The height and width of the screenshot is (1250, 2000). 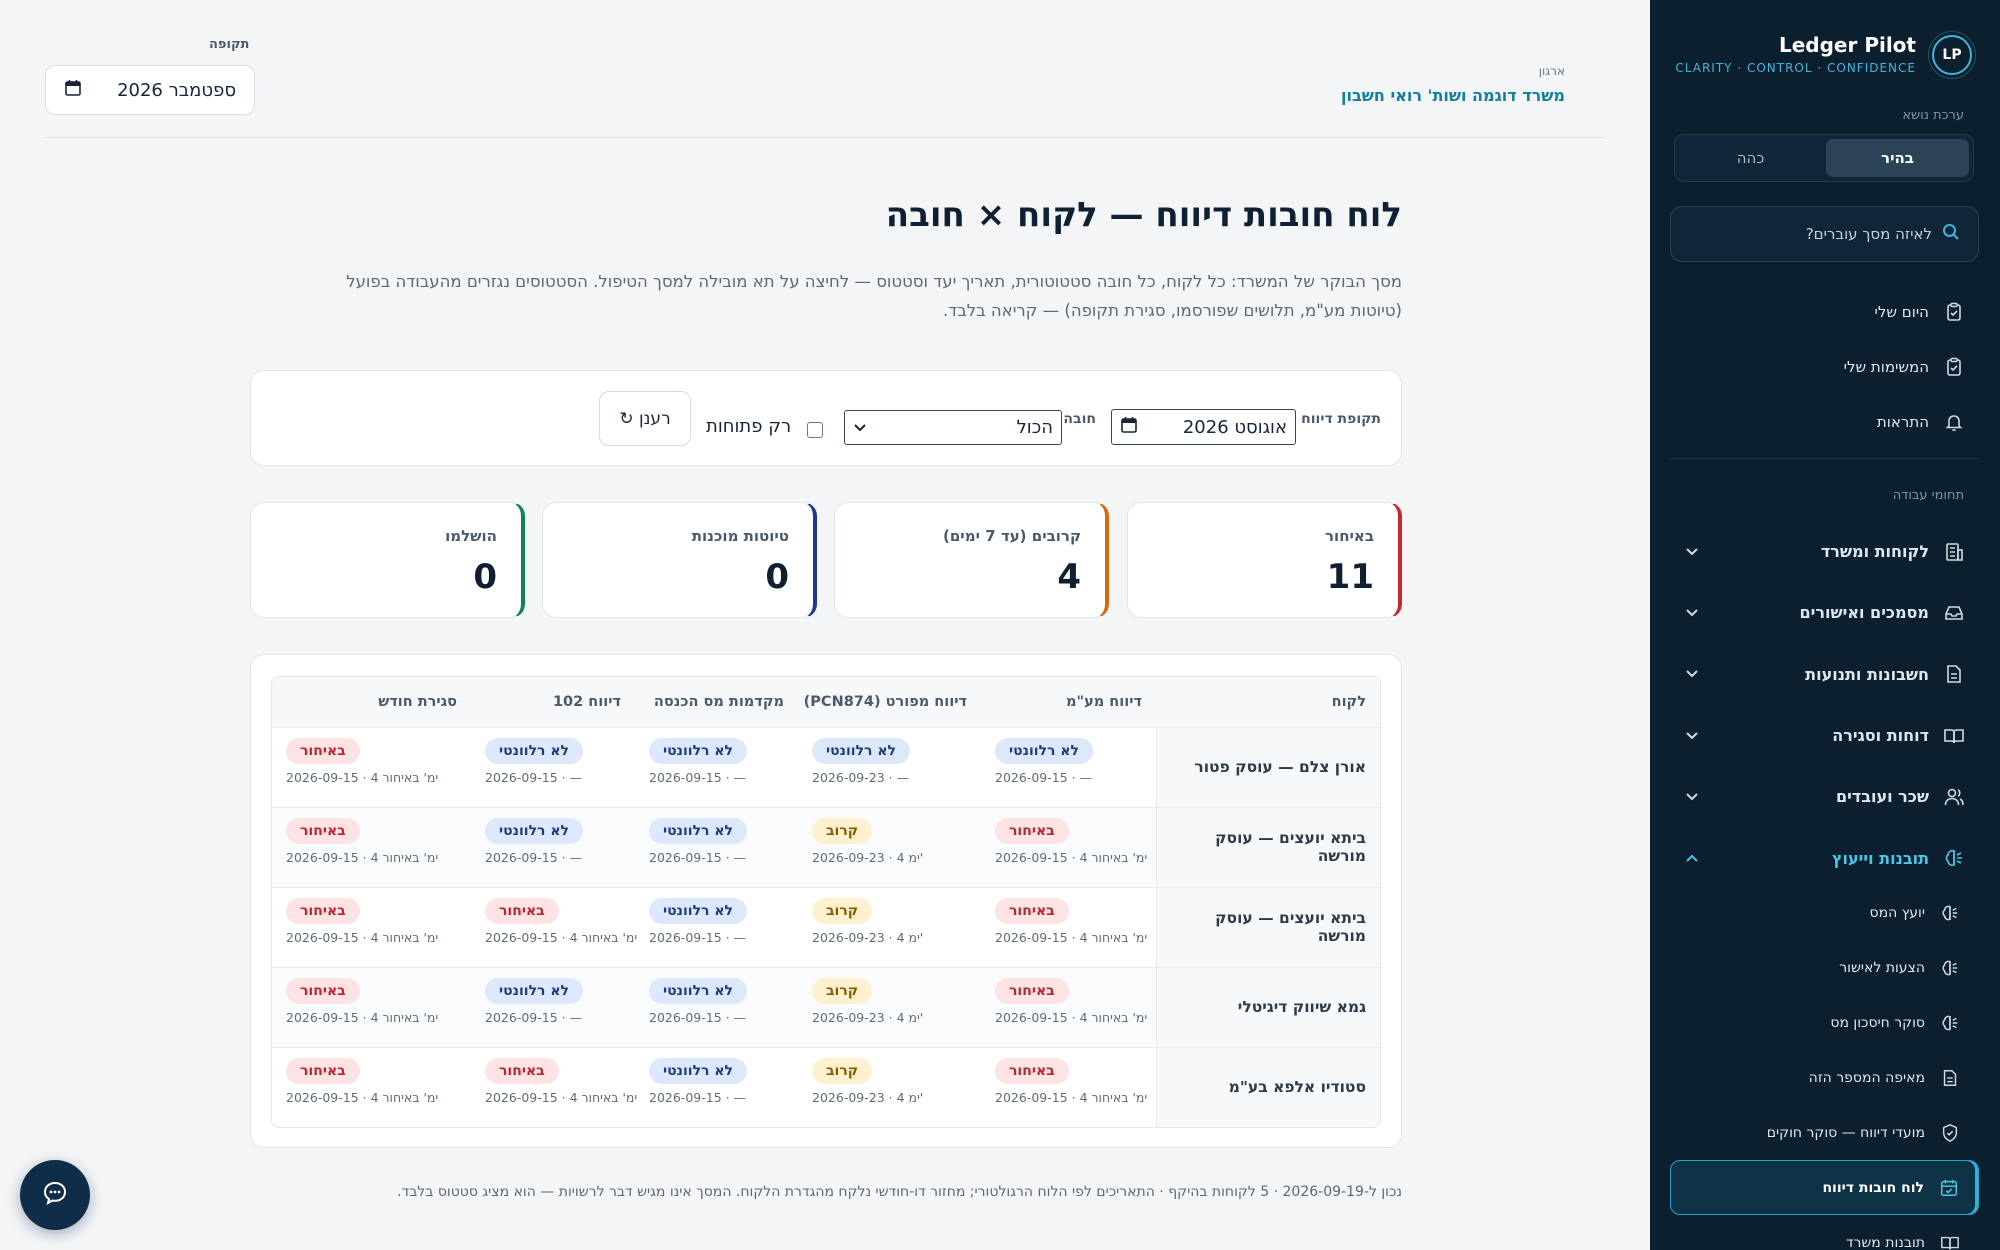 I want to click on sidebar-item-alerts: התראות, so click(x=1824, y=421).